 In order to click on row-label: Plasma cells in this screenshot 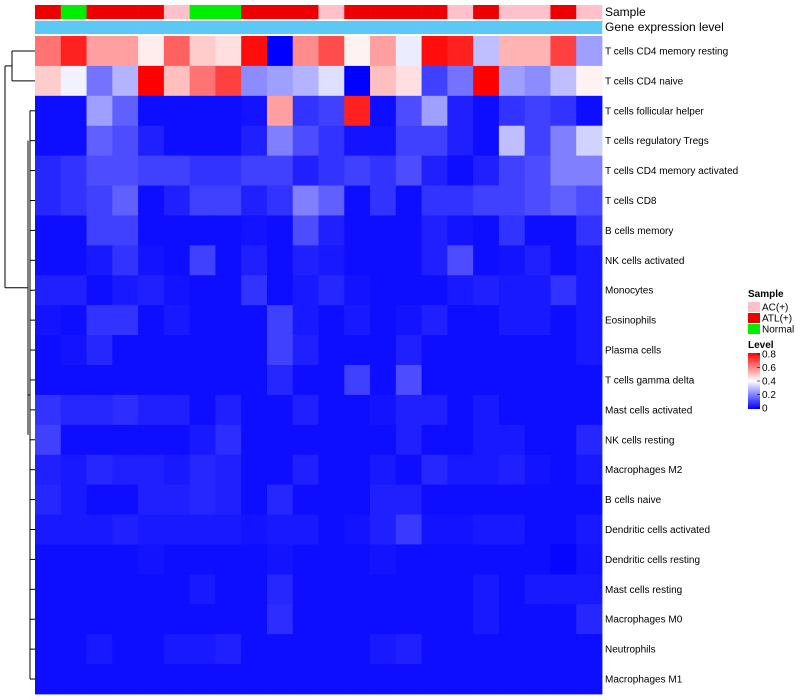, I will do `click(633, 351)`.